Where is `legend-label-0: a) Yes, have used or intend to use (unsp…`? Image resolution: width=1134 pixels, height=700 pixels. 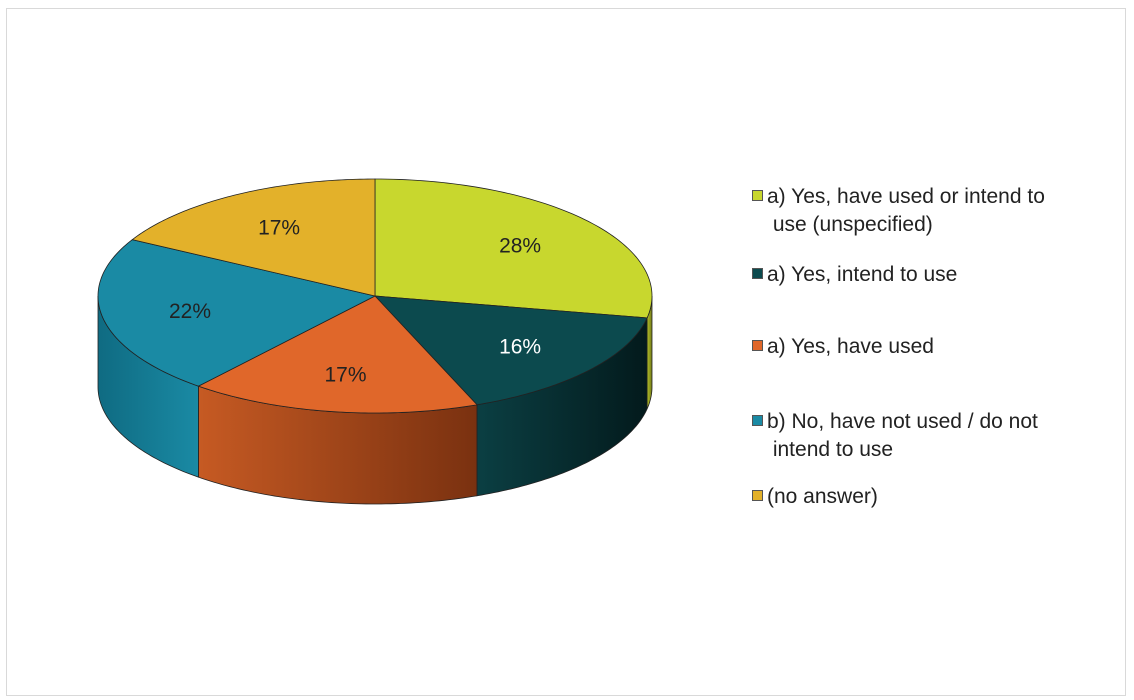 legend-label-0: a) Yes, have used or intend to use (unsp… is located at coordinates (906, 210).